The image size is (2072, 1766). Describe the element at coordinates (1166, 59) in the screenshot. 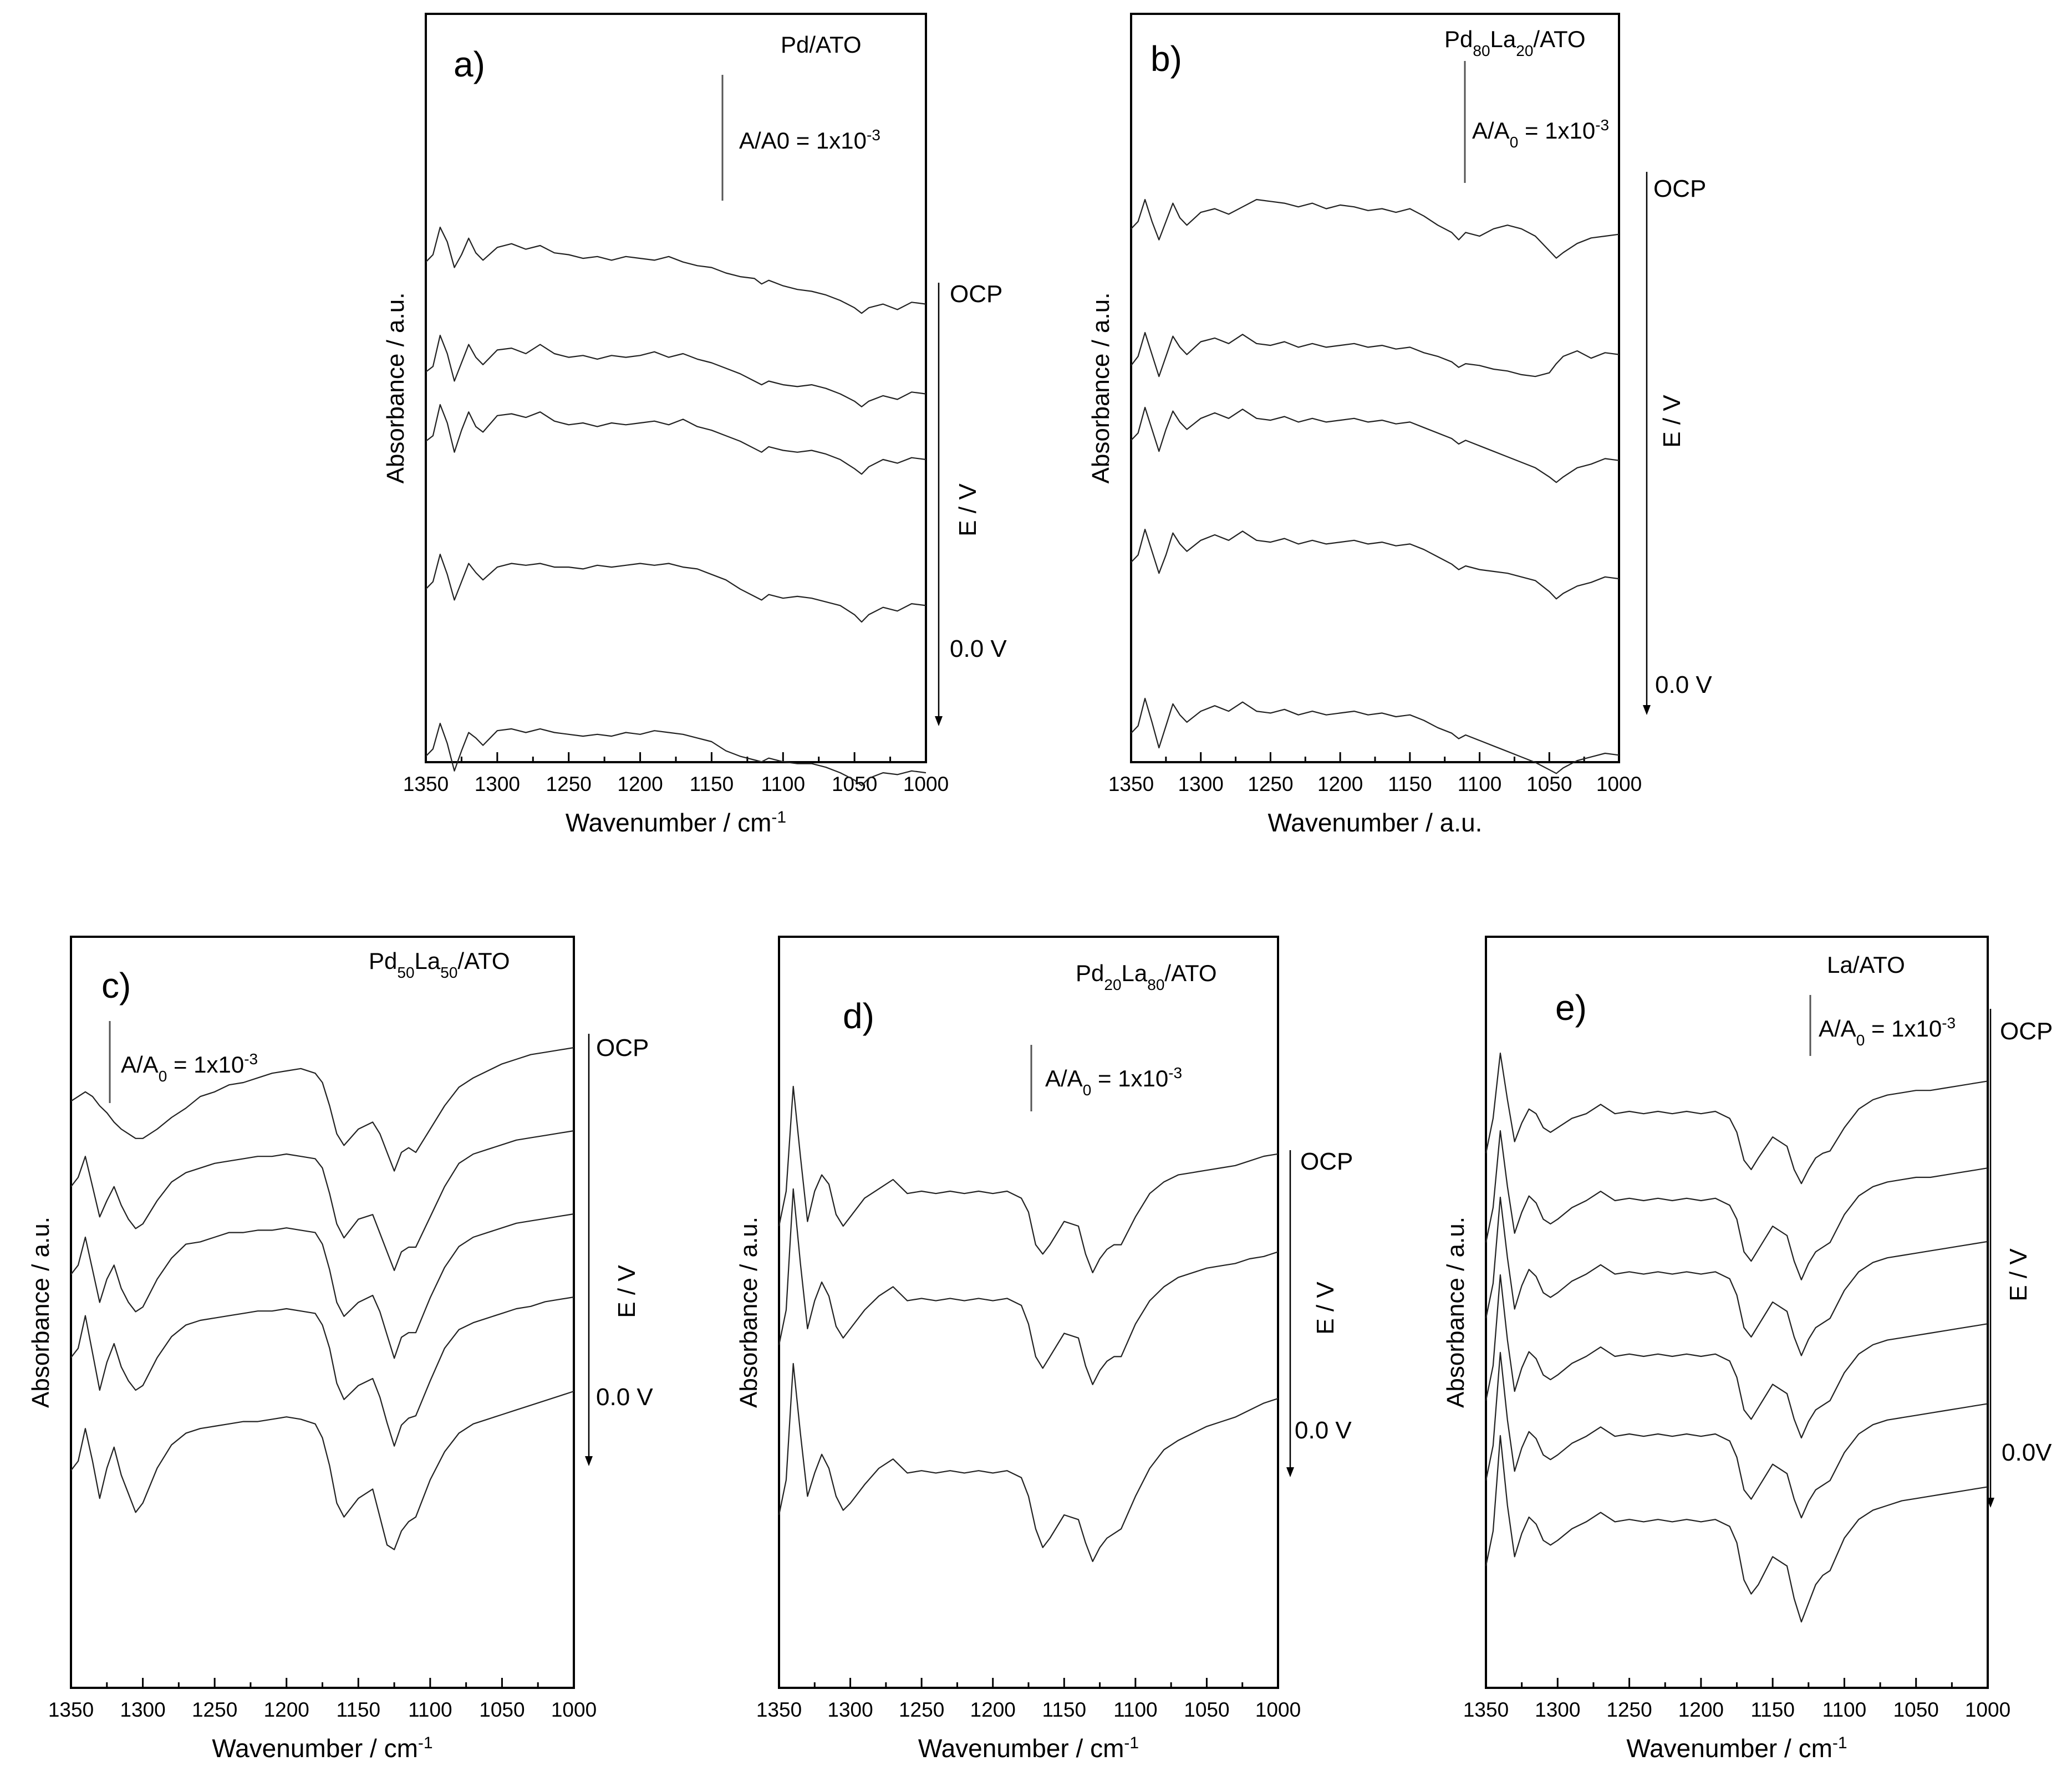

I see `panel-label: b)` at that location.